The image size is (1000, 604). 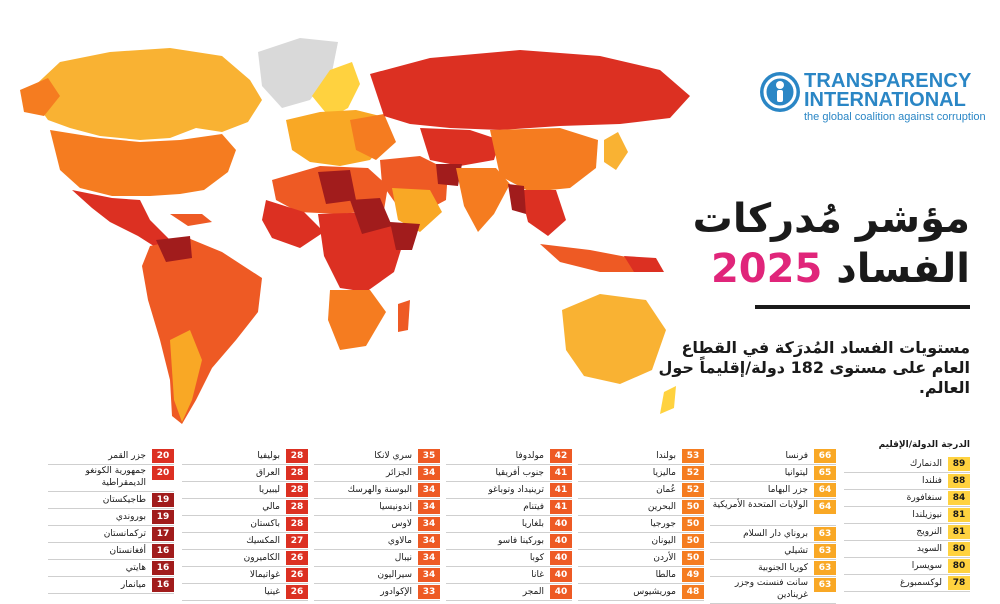 I want to click on country-name: كوريا الجنوبية, so click(x=783, y=568).